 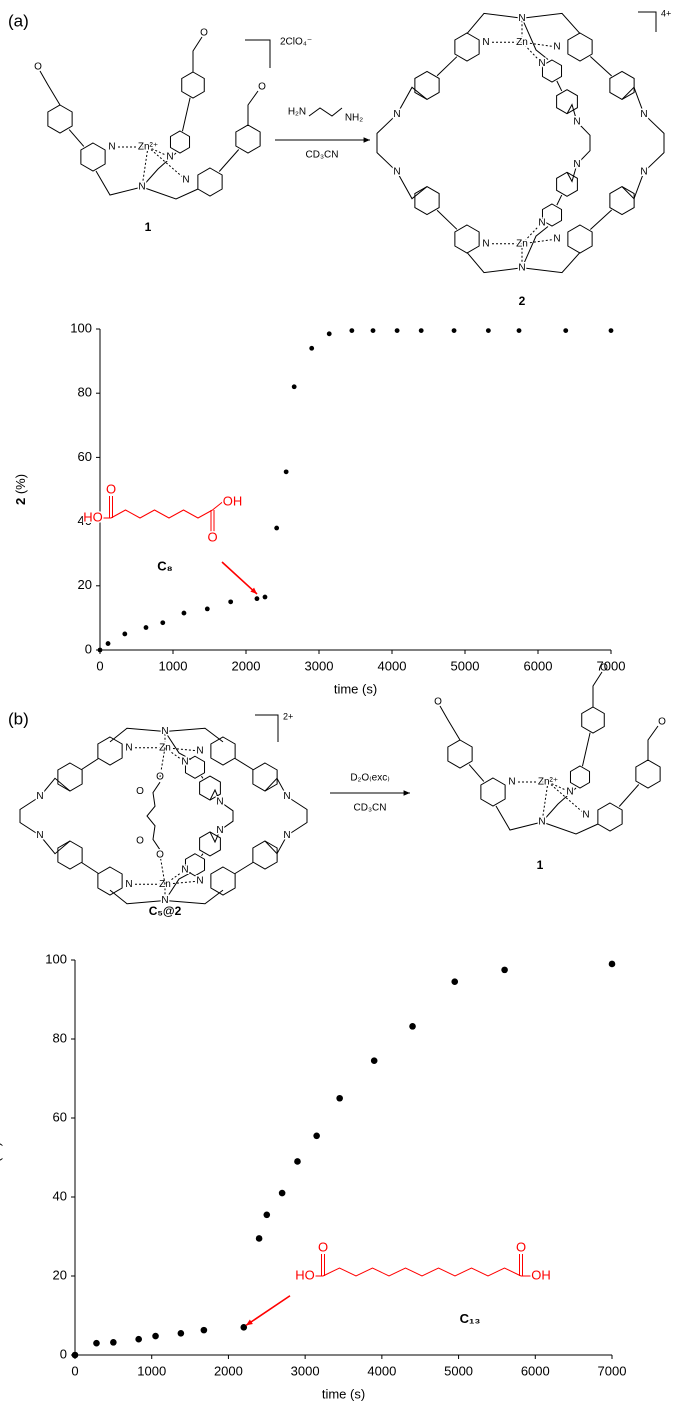 What do you see at coordinates (611, 665) in the screenshot?
I see `x-tick-label: 7000` at bounding box center [611, 665].